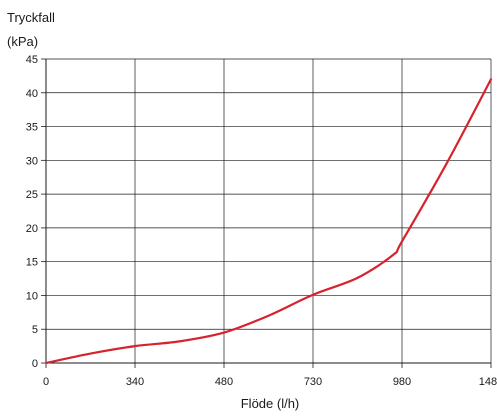 The width and height of the screenshot is (497, 417). I want to click on y-tick-label: 40, so click(32, 94).